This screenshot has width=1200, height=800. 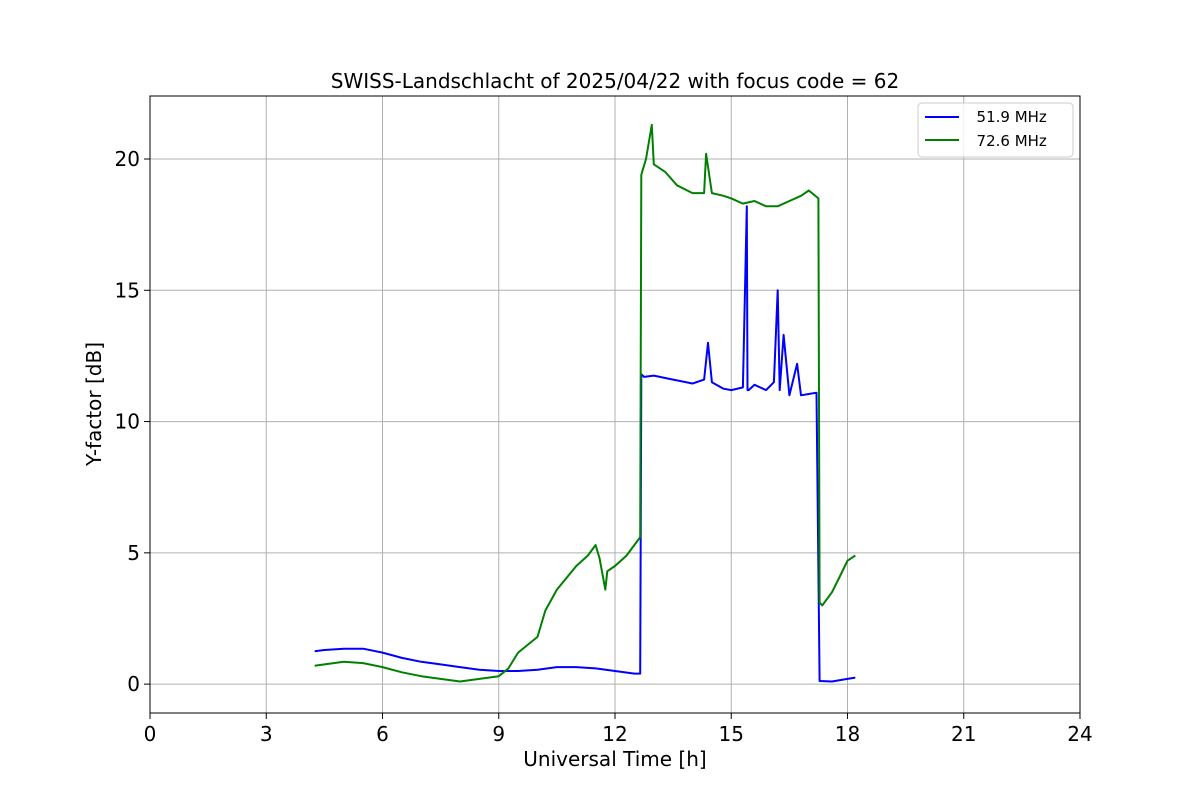 What do you see at coordinates (133, 684) in the screenshot?
I see `y-tick-label: 0` at bounding box center [133, 684].